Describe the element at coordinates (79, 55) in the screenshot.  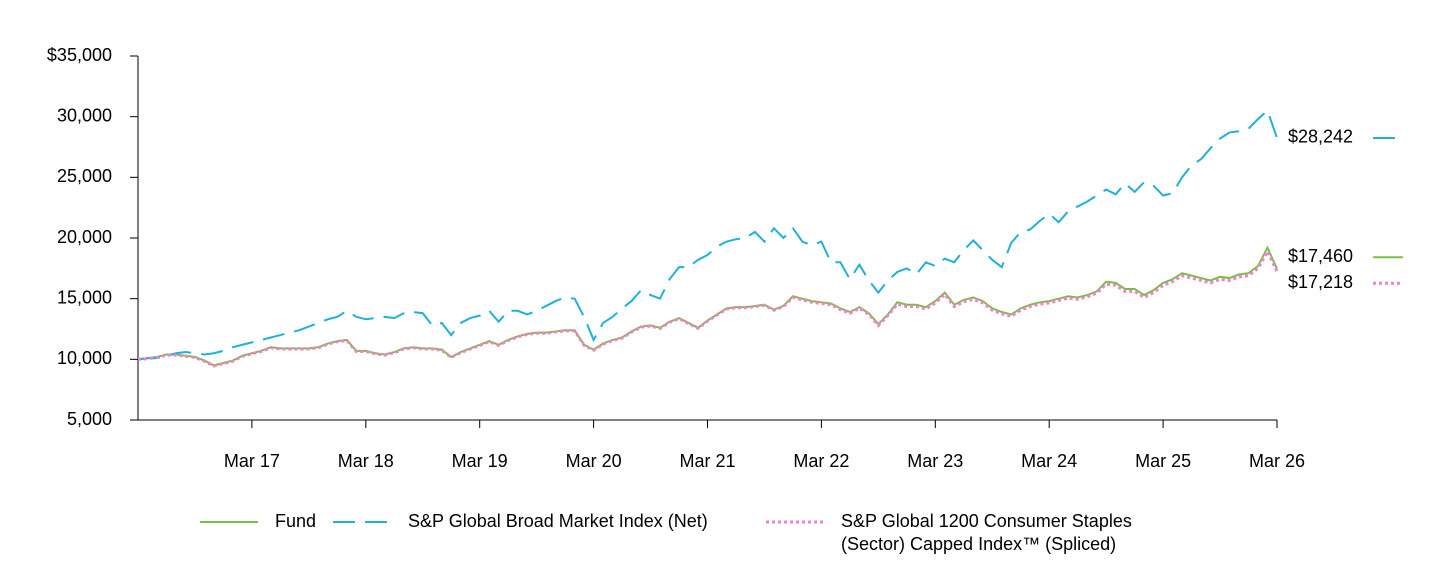
I see `y-tick-label: $35,000` at that location.